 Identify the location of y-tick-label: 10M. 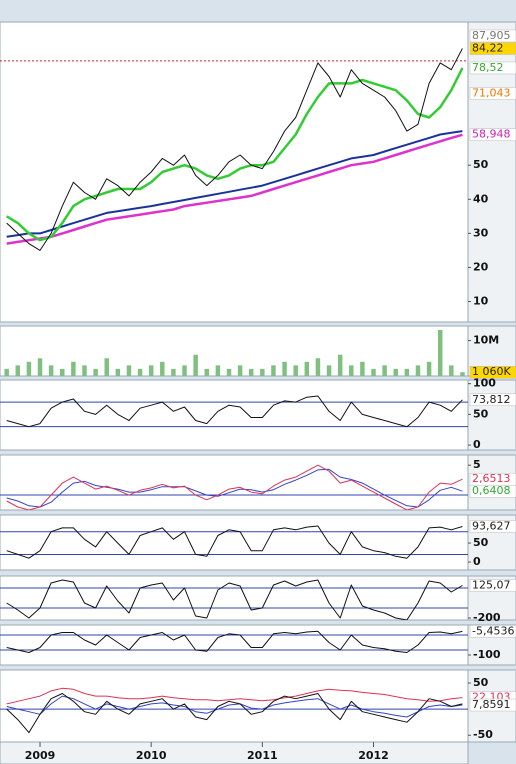
(486, 340).